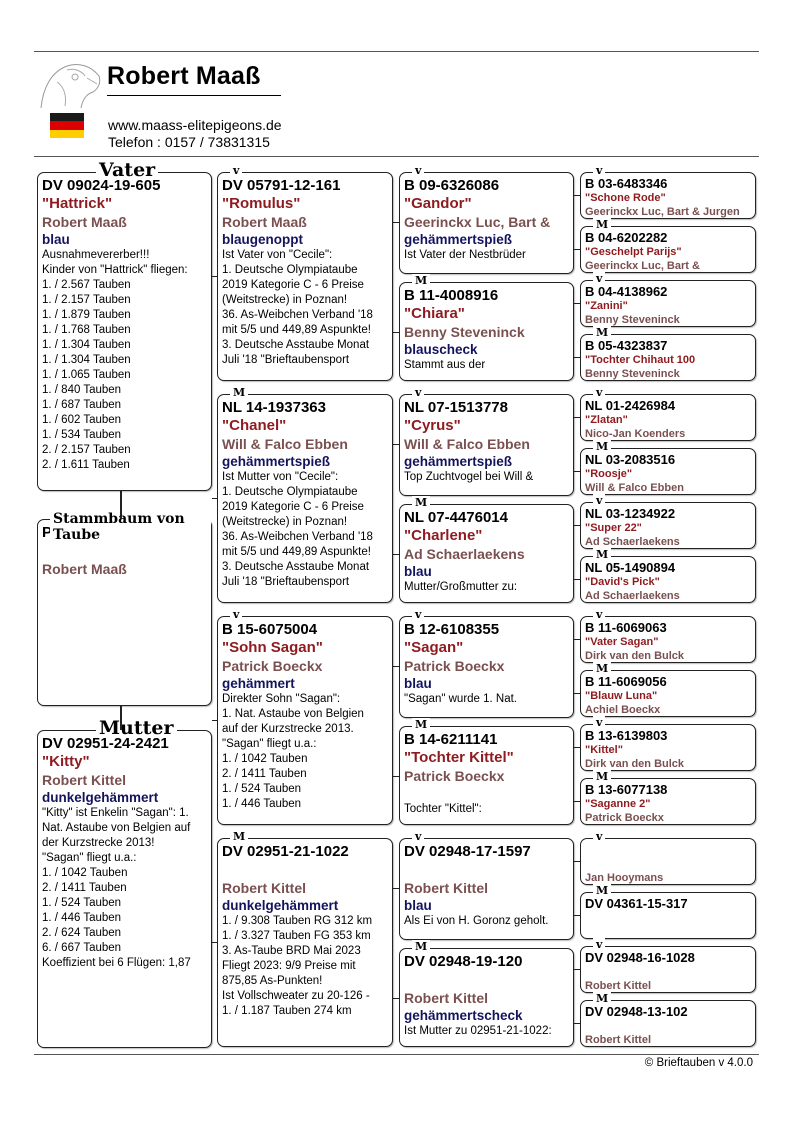 The image size is (794, 1123). Describe the element at coordinates (463, 961) in the screenshot. I see `ring-number: DV 02948-19-120` at that location.